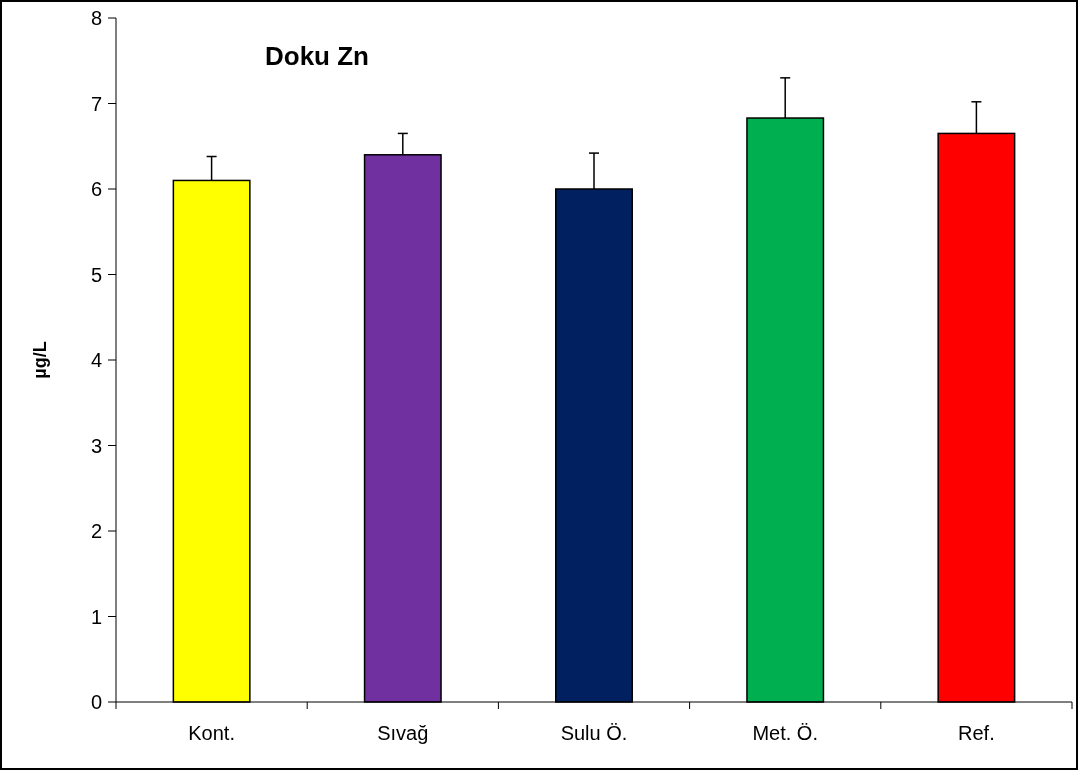 The height and width of the screenshot is (770, 1078). I want to click on y-tick-label: 5, so click(96, 274).